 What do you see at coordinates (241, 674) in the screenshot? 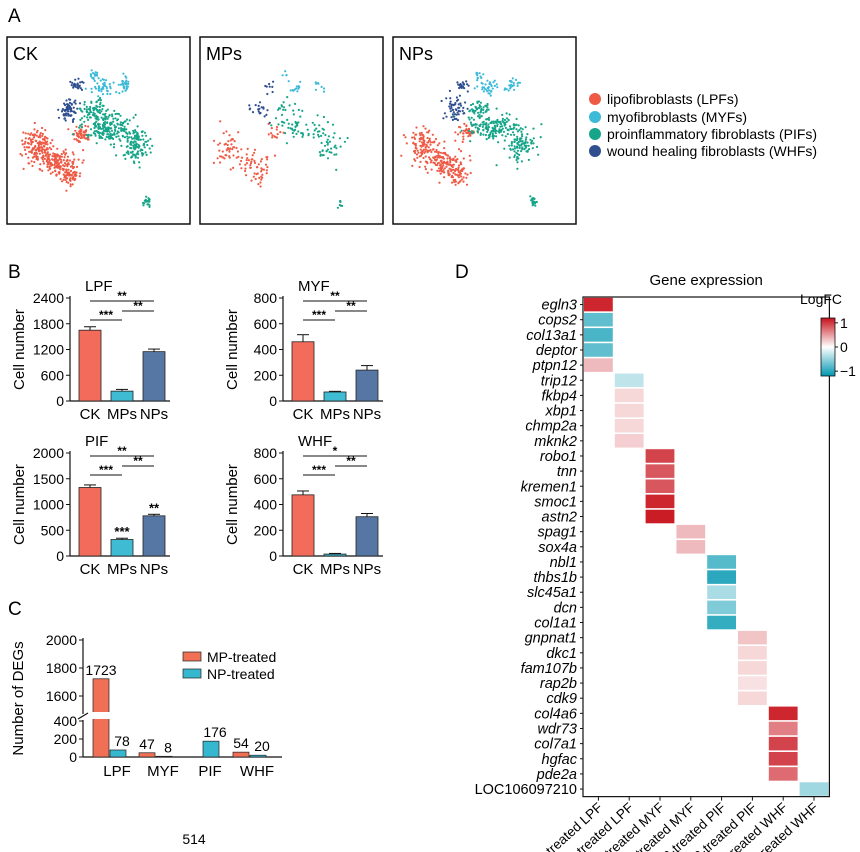
I see `legend-label: NP-treated` at bounding box center [241, 674].